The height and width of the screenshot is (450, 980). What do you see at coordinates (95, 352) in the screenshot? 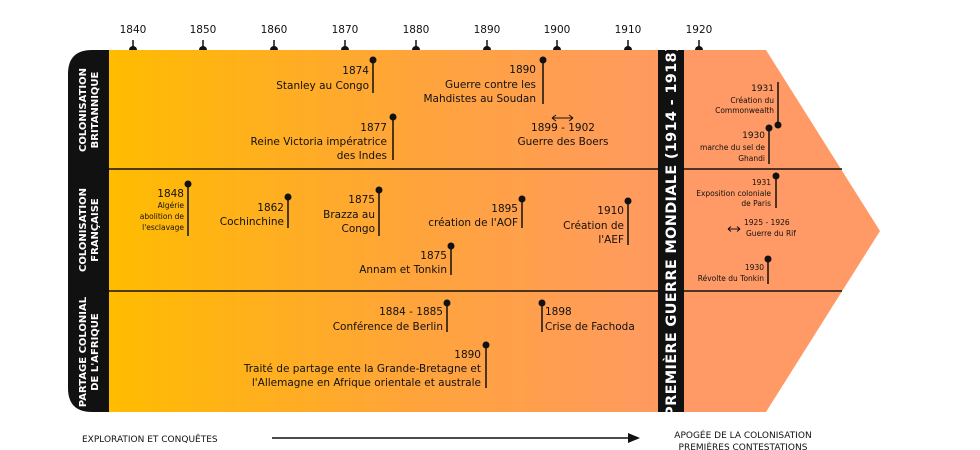
I see `svg-text: DE L'AFRIQUE` at bounding box center [95, 352].